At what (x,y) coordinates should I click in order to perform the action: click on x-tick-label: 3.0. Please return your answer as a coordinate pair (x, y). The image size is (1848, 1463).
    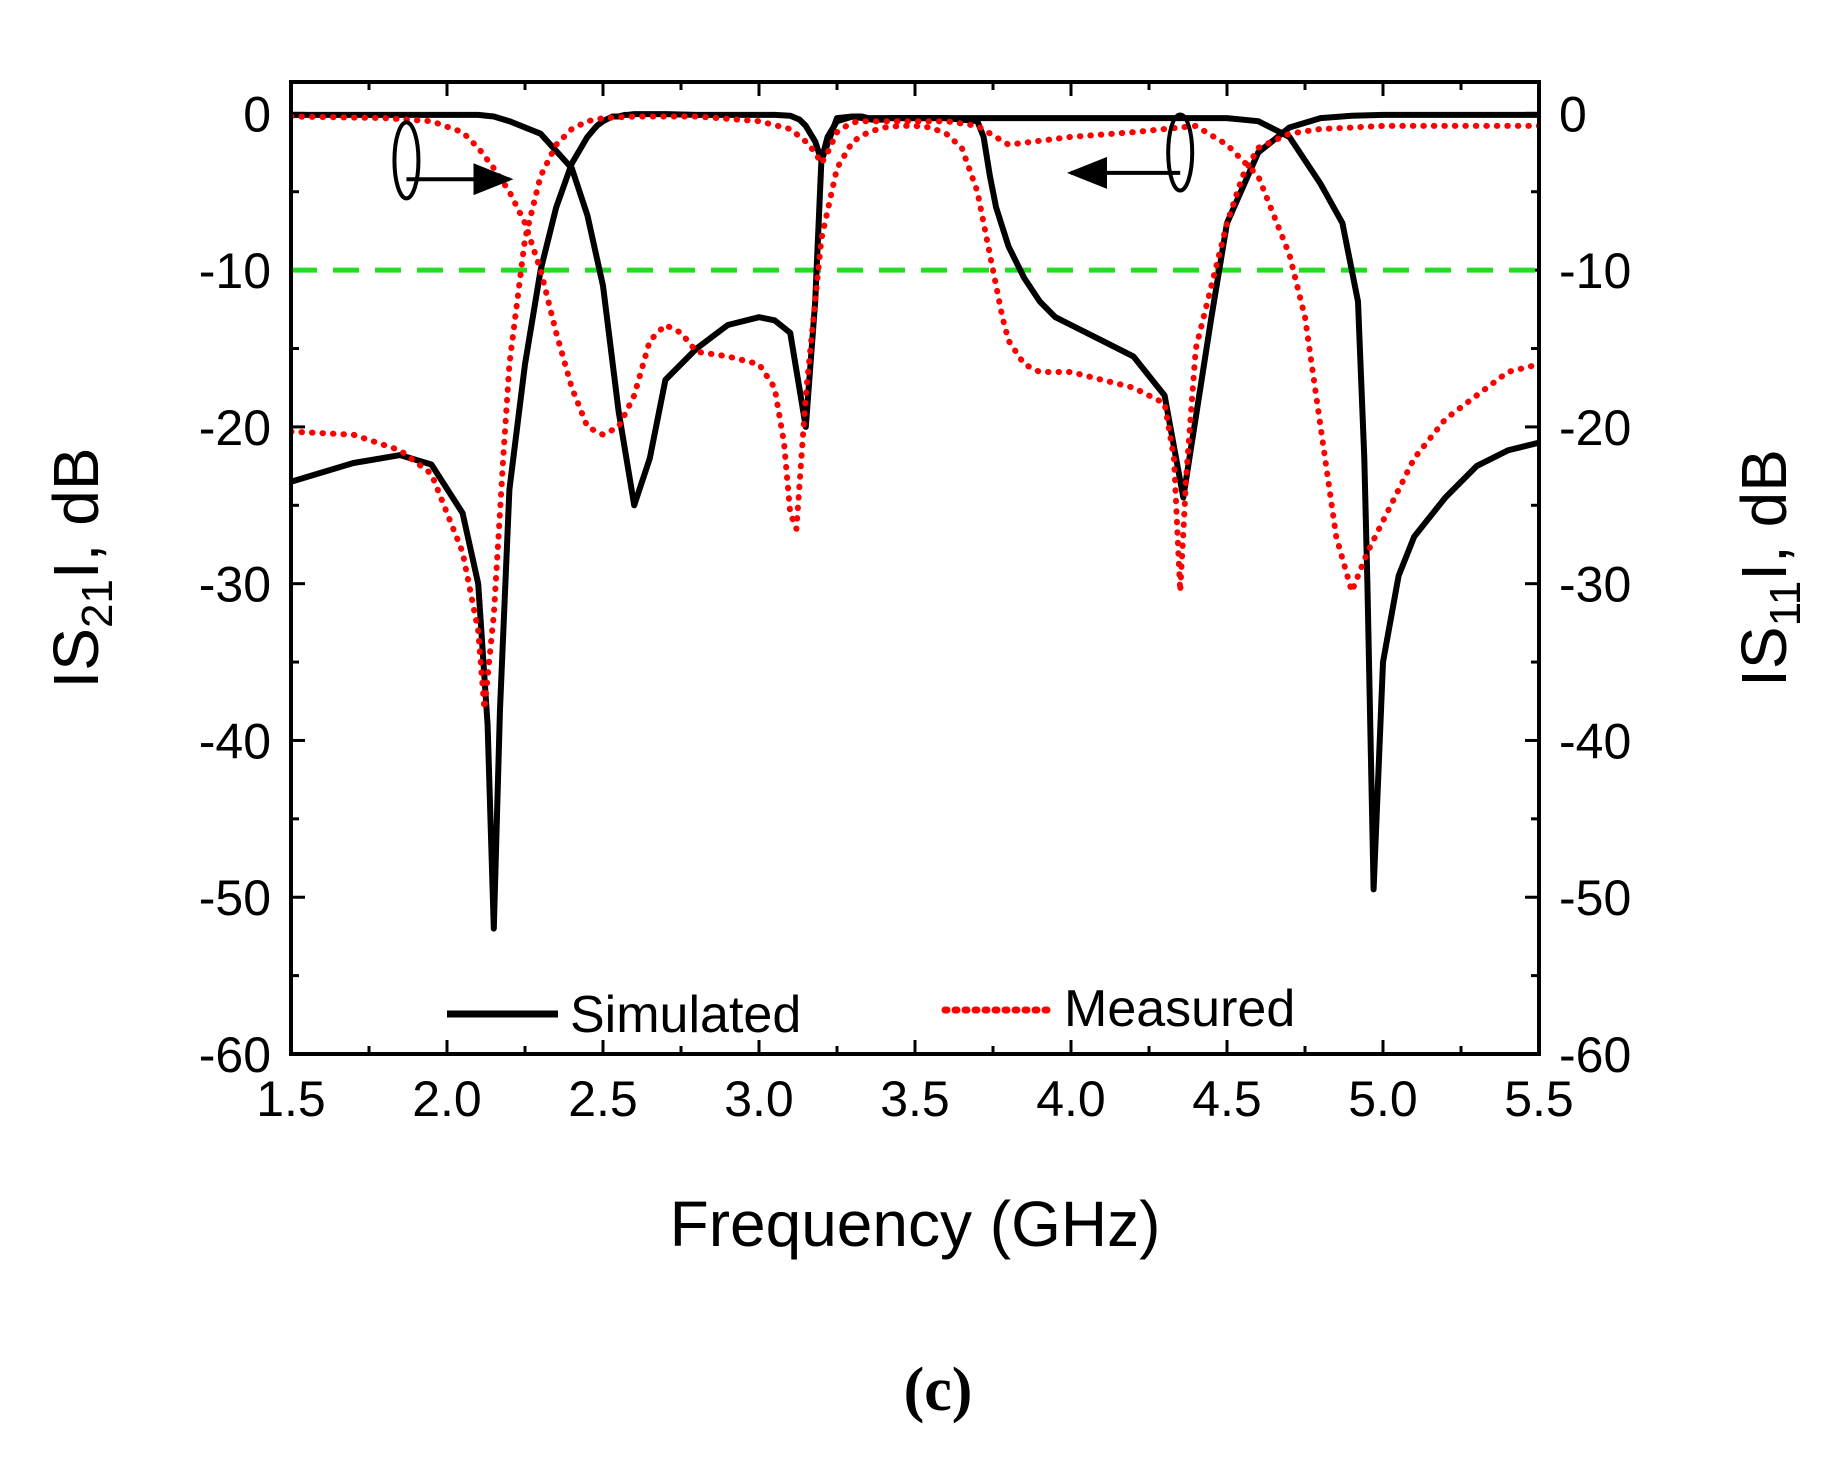
    Looking at the image, I should click on (759, 1099).